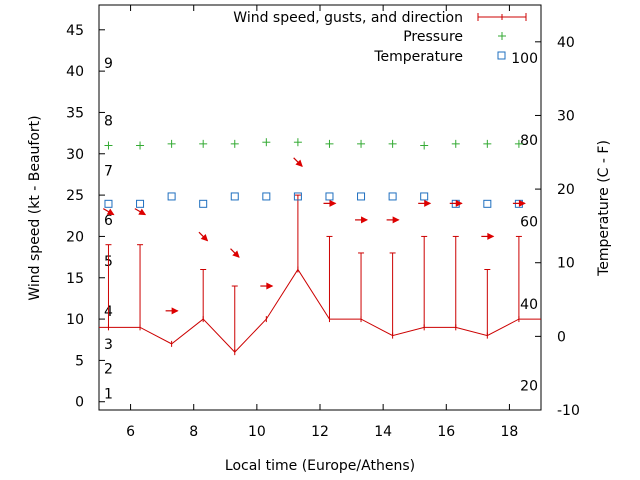 This screenshot has height=480, width=640. I want to click on y-tick-label: 0, so click(79, 403).